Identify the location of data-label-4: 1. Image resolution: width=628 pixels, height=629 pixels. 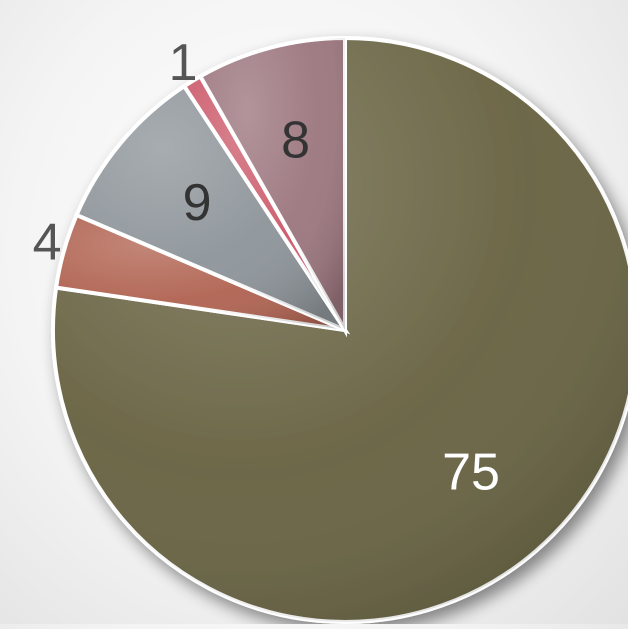
(183, 63).